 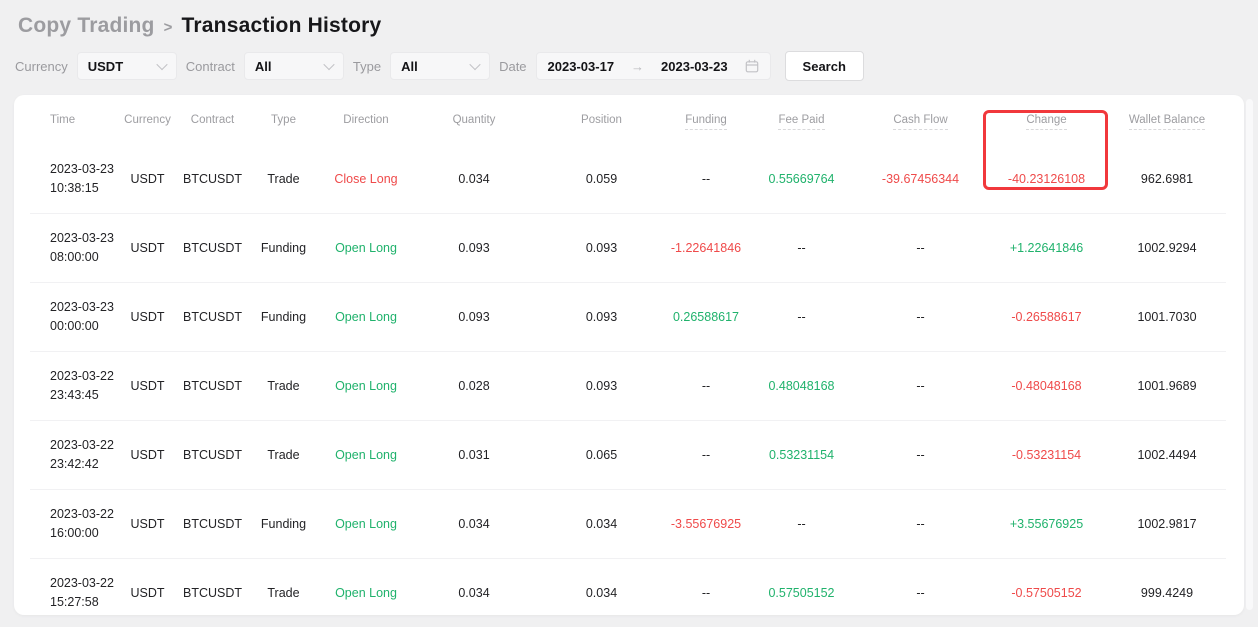 What do you see at coordinates (801, 120) in the screenshot?
I see `column-header-fee-paid: Fee Paid` at bounding box center [801, 120].